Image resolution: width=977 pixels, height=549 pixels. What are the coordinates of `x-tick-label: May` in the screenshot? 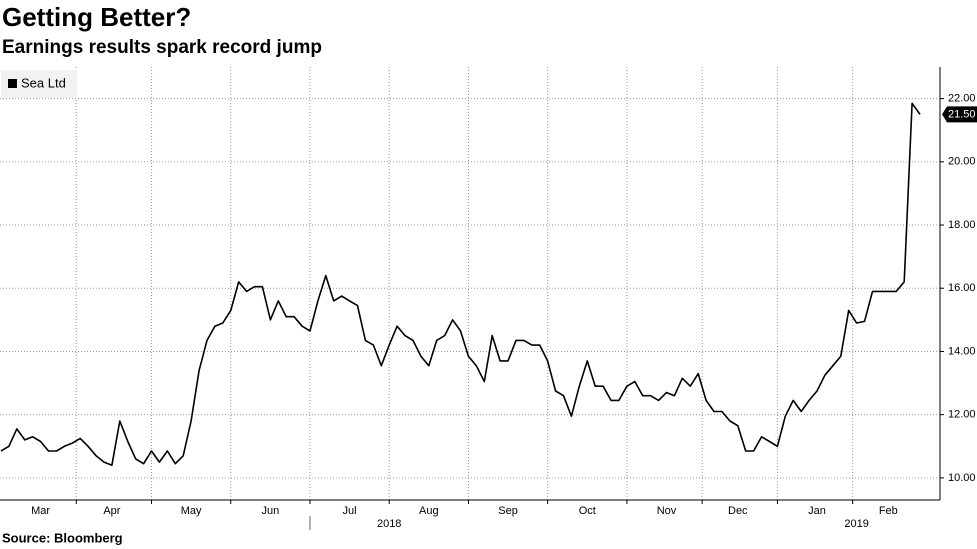 It's located at (191, 511).